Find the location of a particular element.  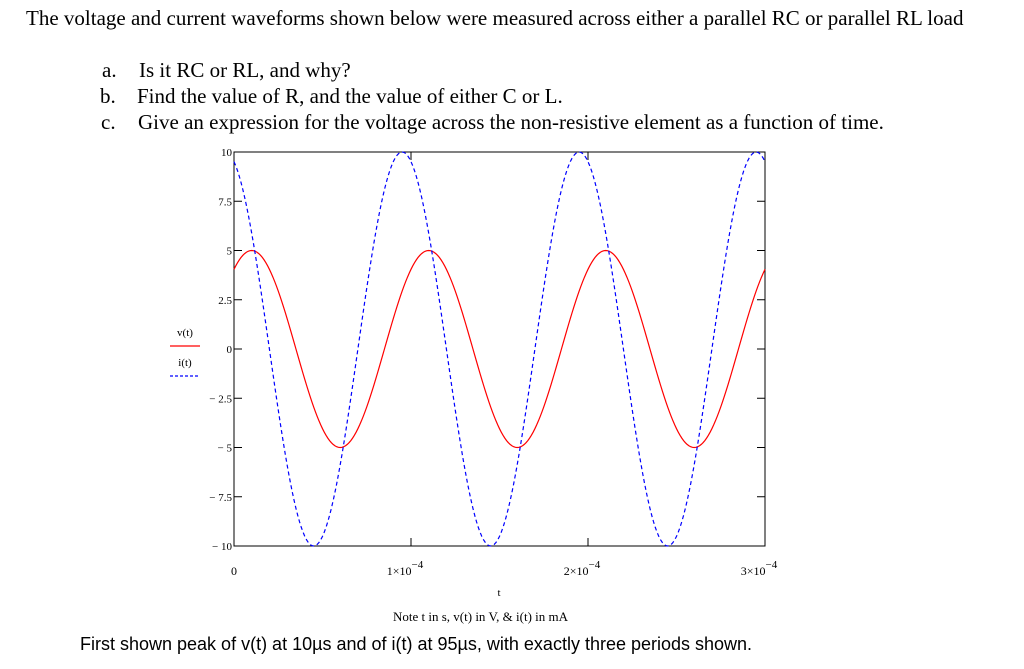

x-tick-label: 3×10⁻⁴ is located at coordinates (759, 568).